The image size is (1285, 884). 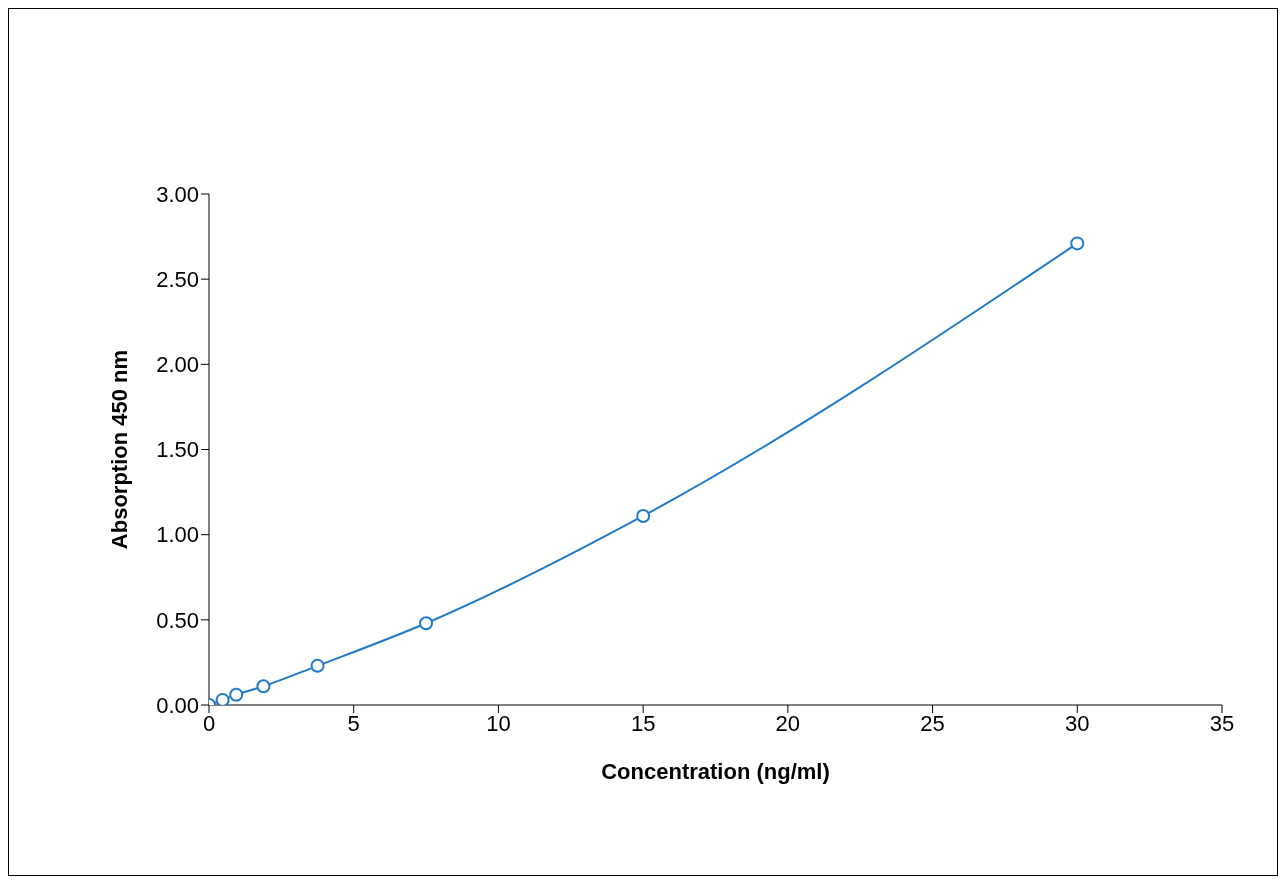 I want to click on y-tick-label: 2.00, so click(x=177, y=365).